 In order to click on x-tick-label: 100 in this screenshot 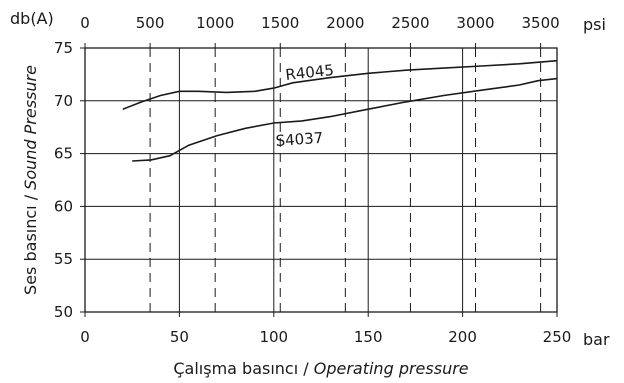, I will do `click(273, 337)`.